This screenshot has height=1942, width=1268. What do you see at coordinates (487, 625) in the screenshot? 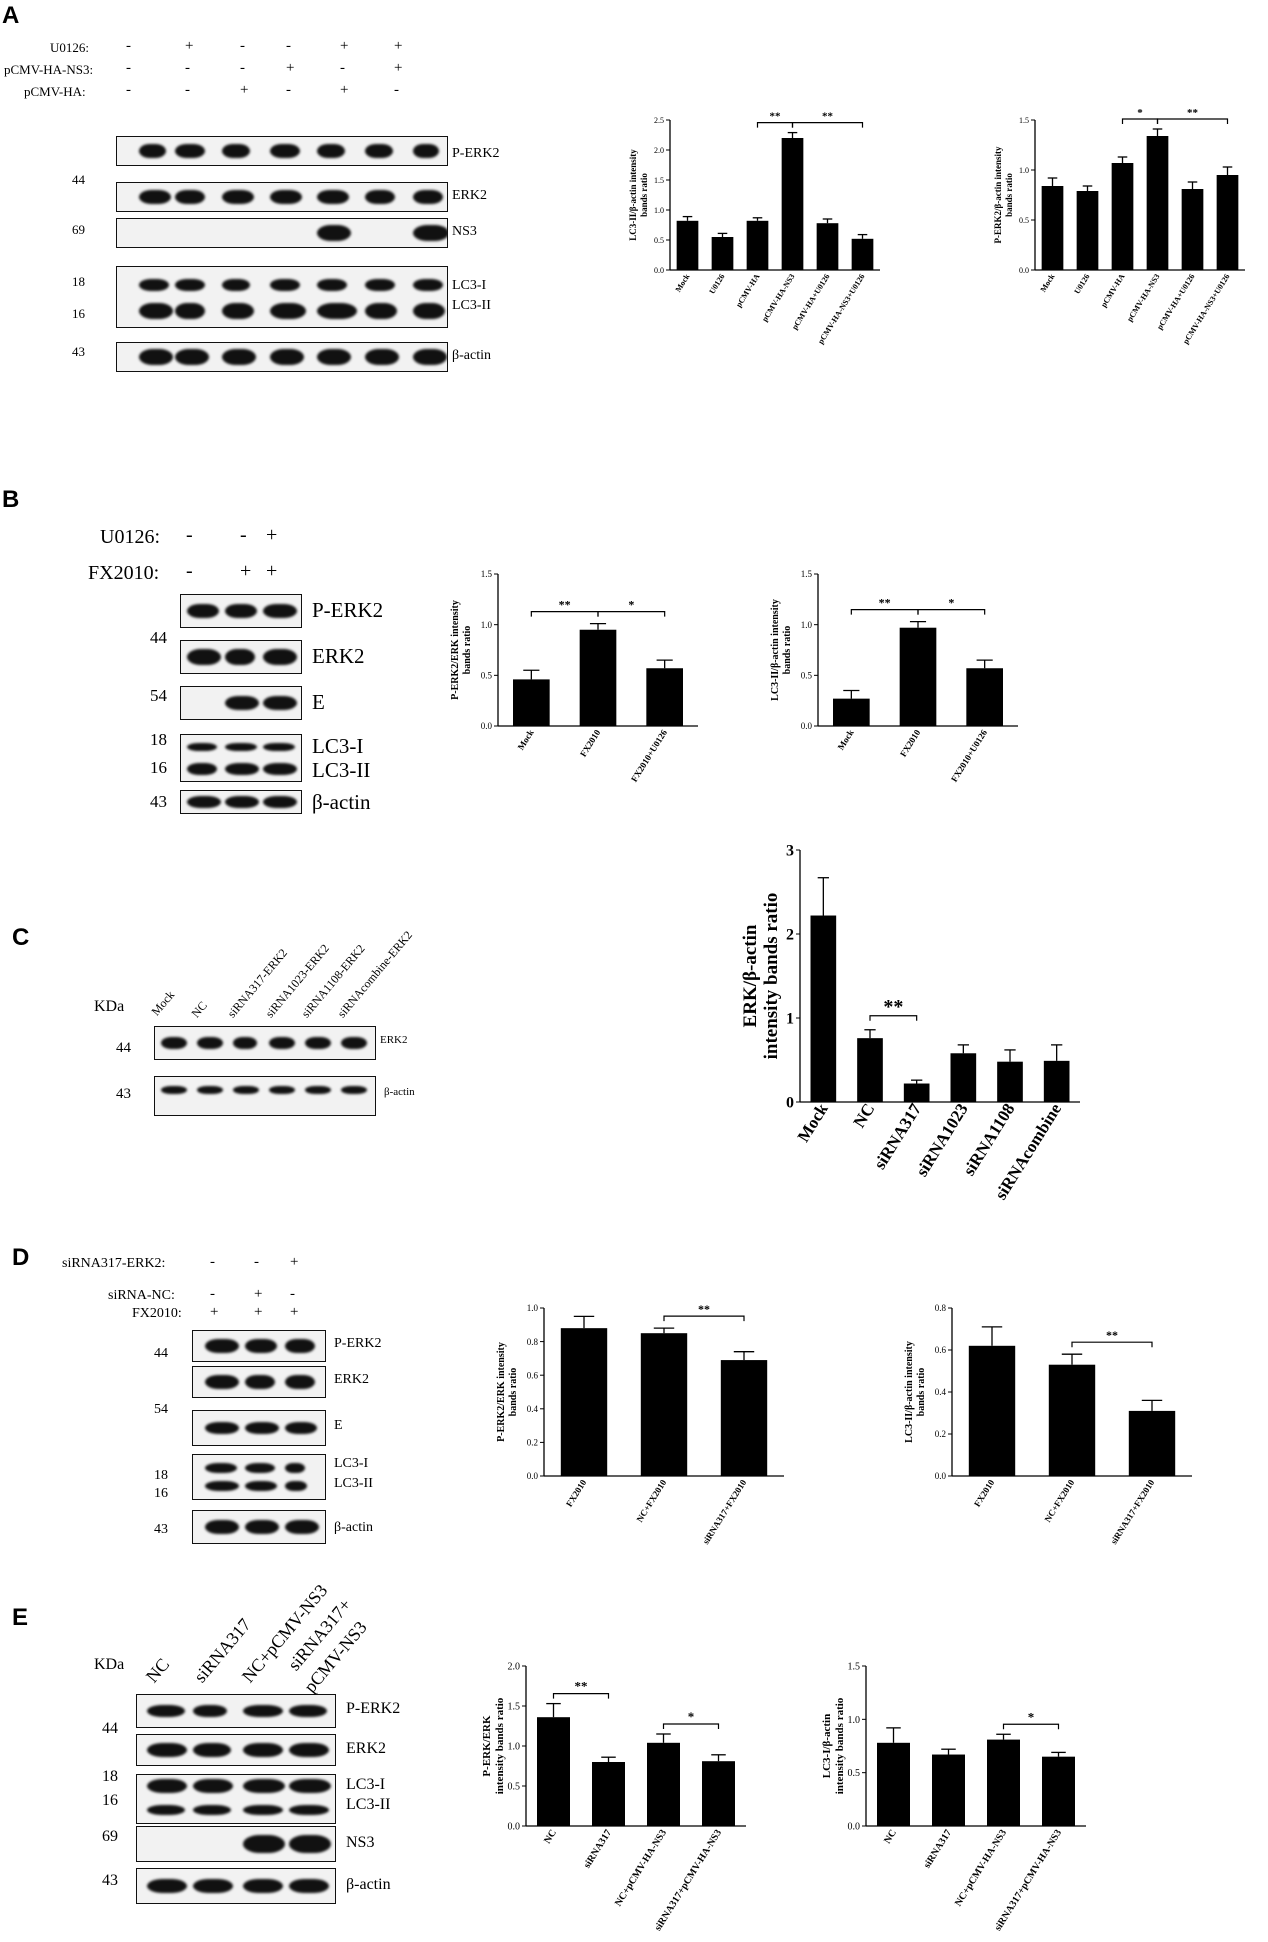
I see `y-tick-label: 1.0` at bounding box center [487, 625].